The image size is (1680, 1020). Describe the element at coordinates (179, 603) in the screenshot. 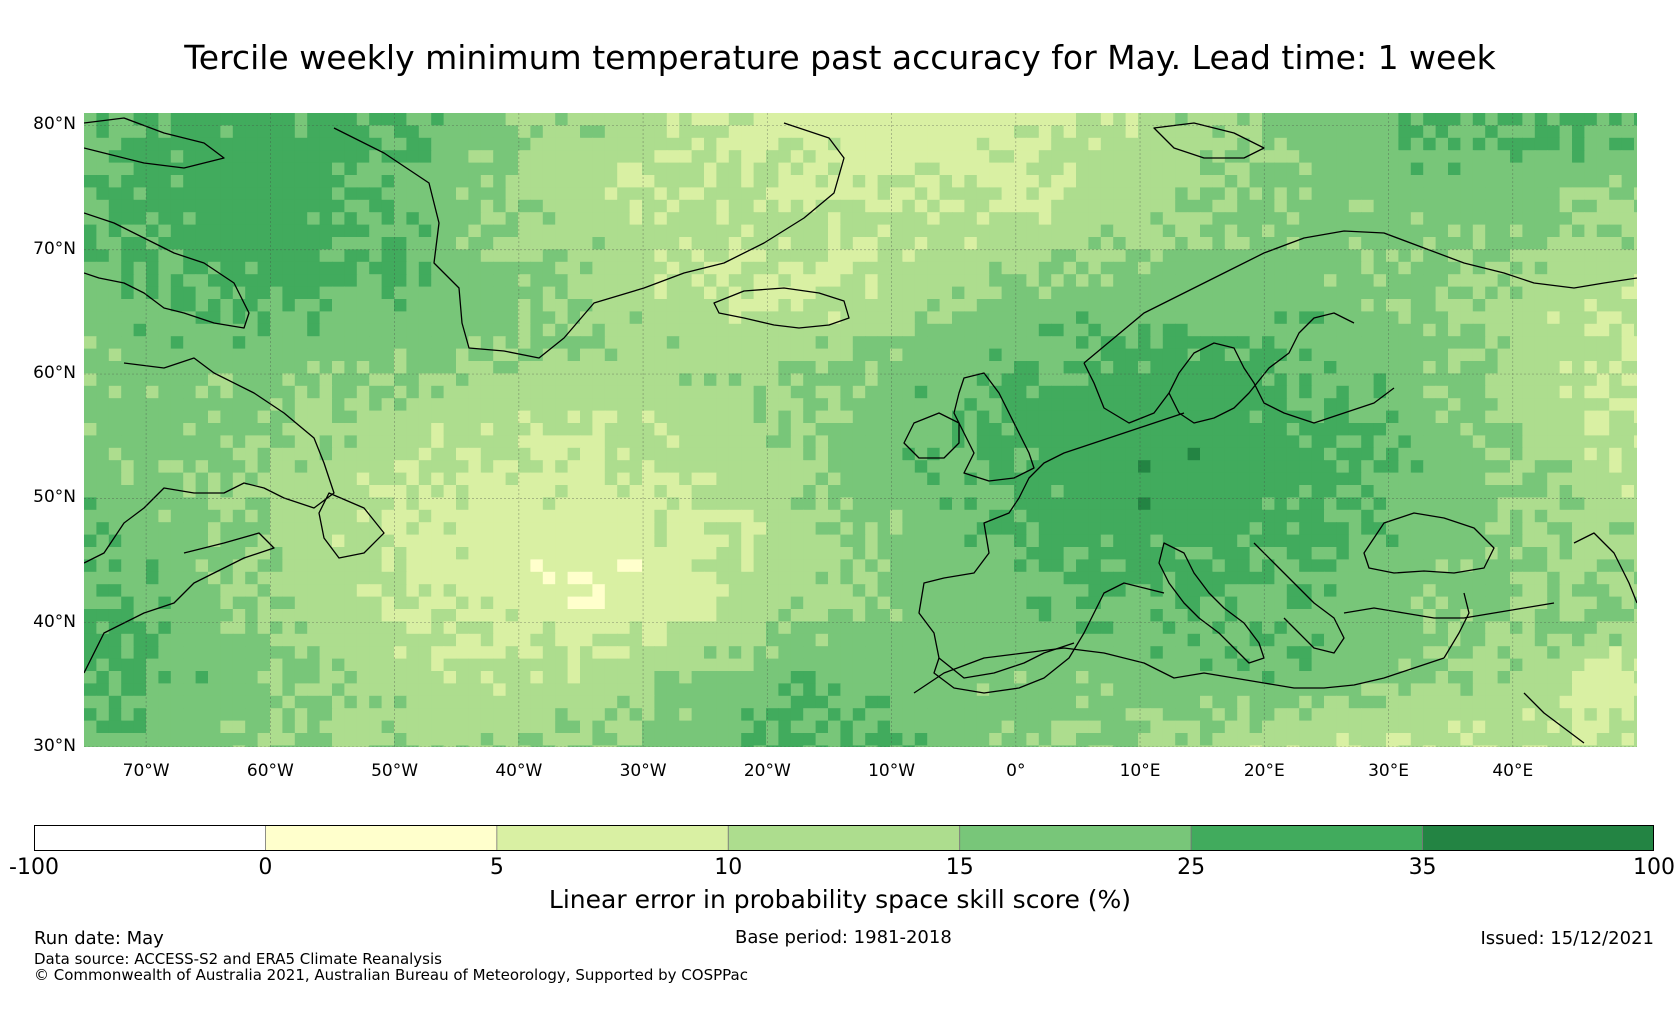

I see `nova-scotia-coast` at that location.